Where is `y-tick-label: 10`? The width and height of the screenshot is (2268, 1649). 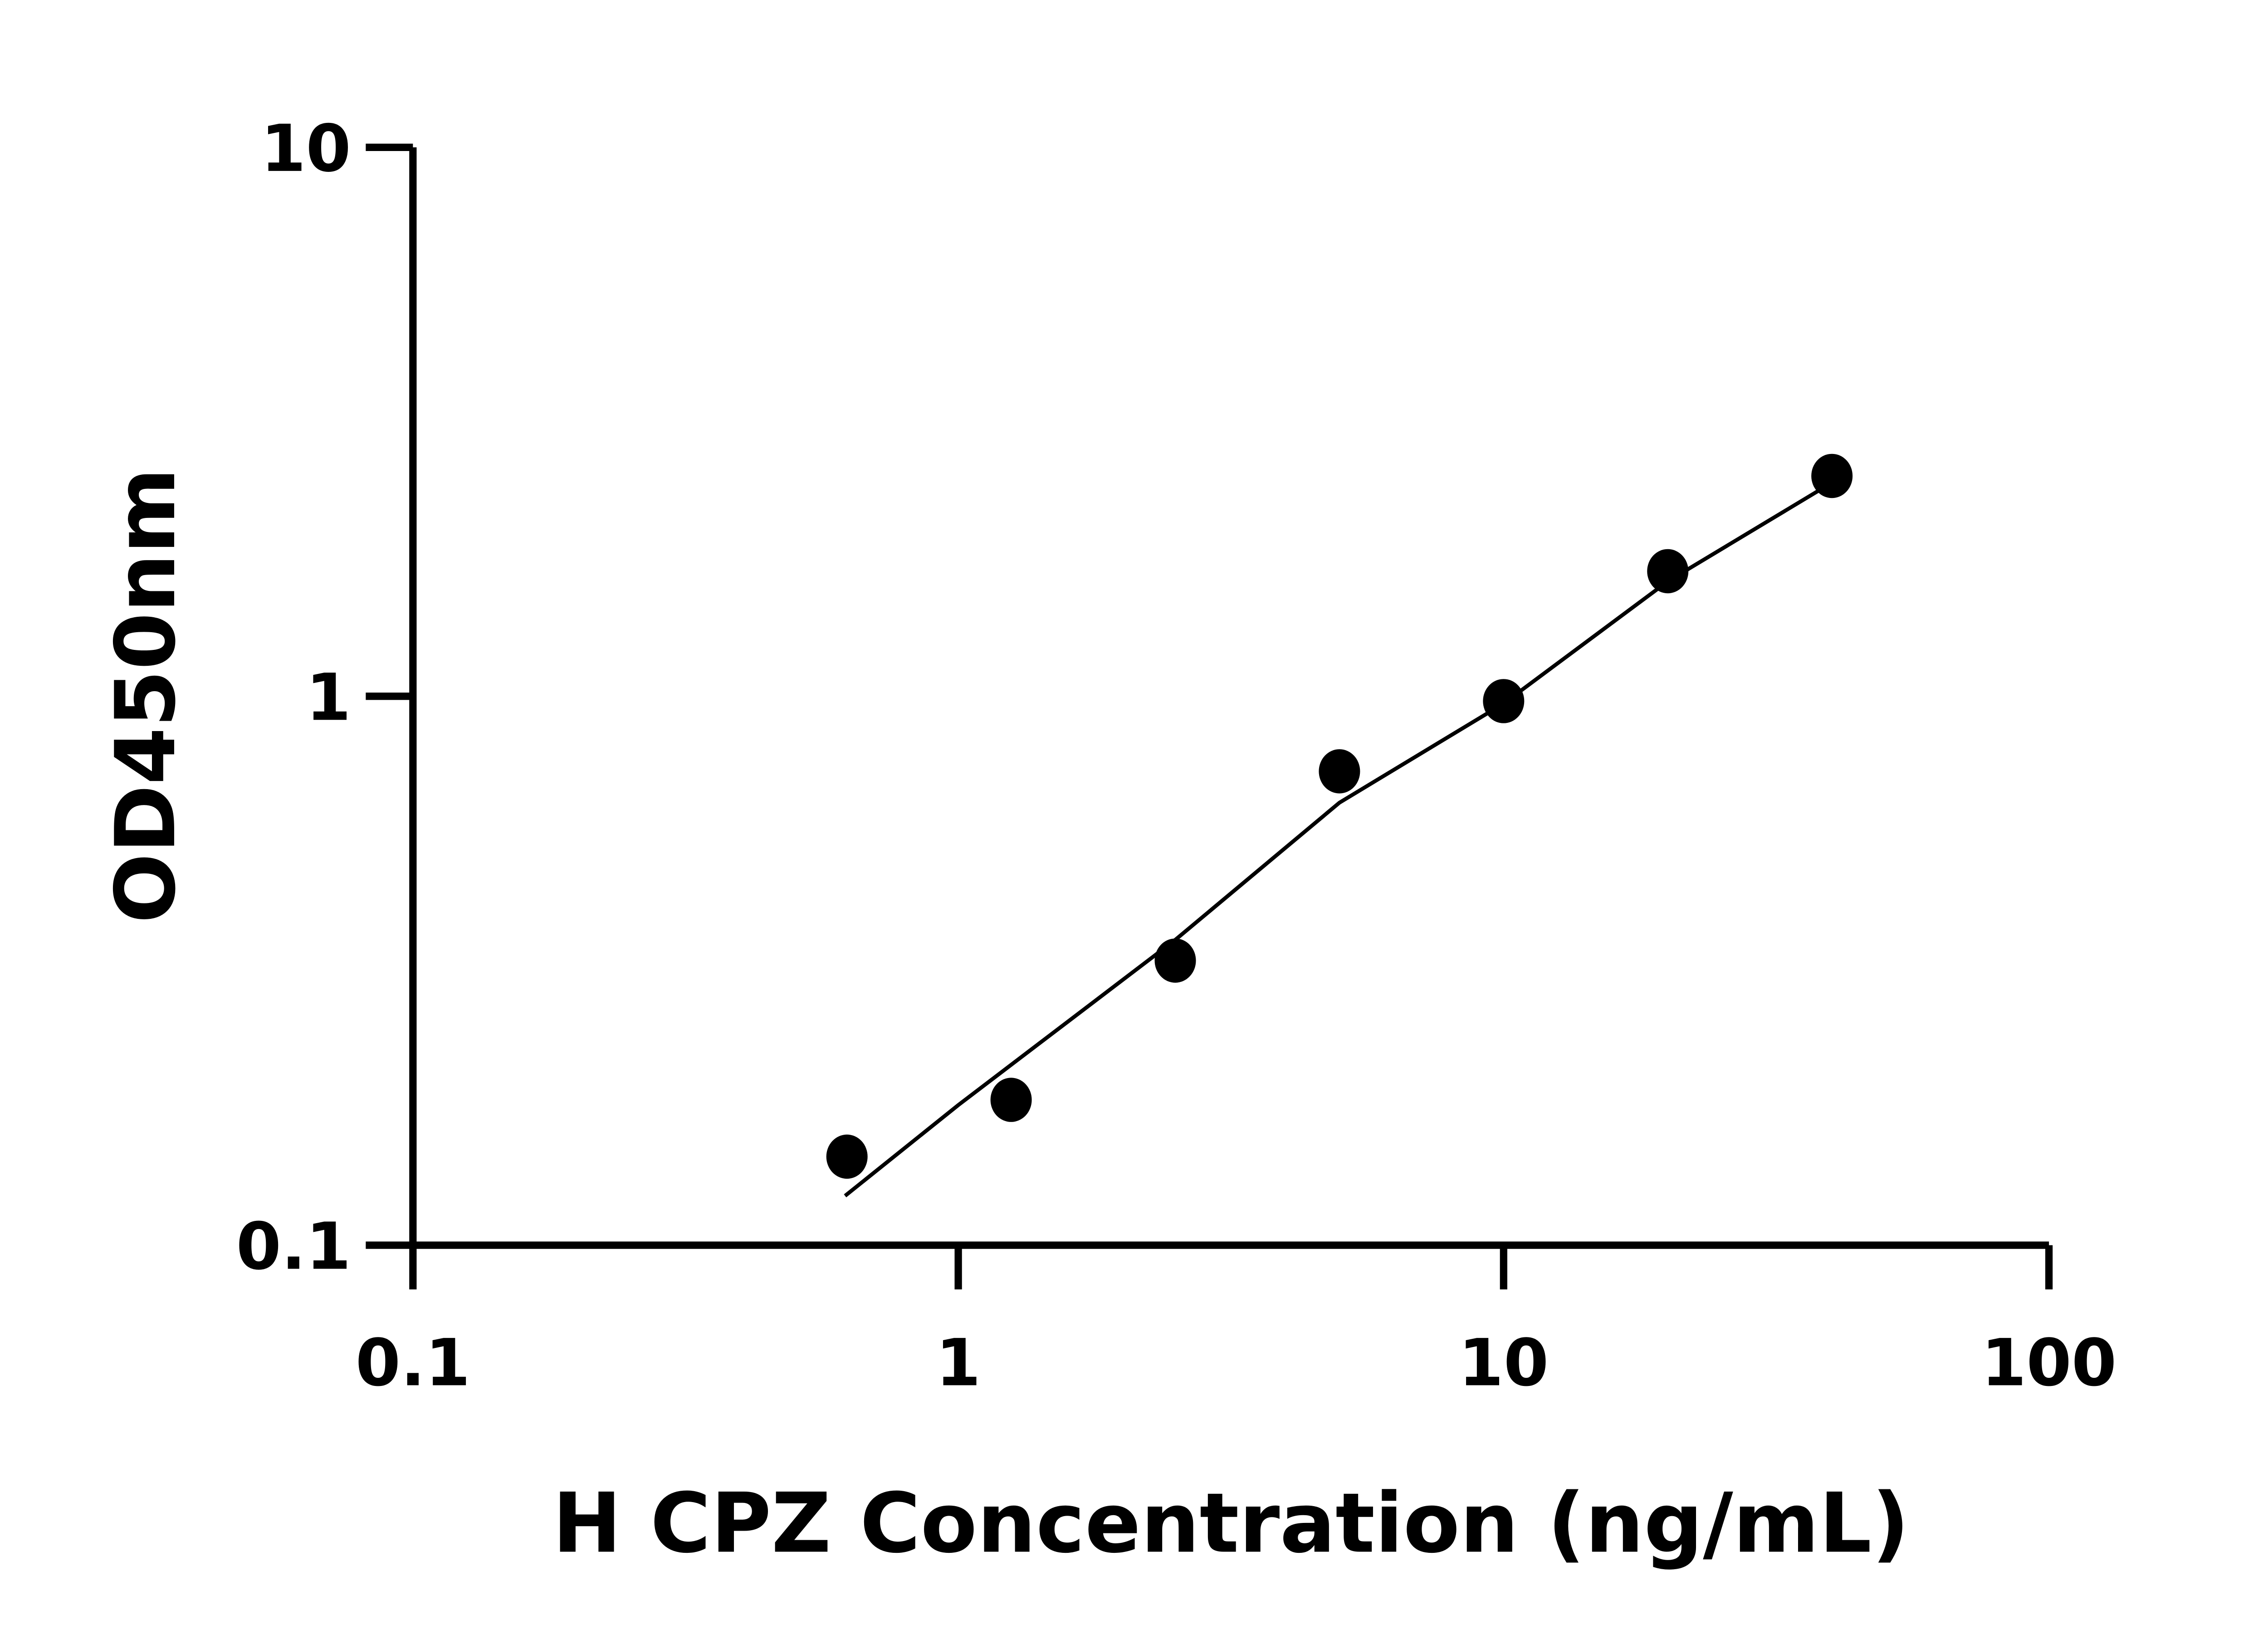 y-tick-label: 10 is located at coordinates (306, 148).